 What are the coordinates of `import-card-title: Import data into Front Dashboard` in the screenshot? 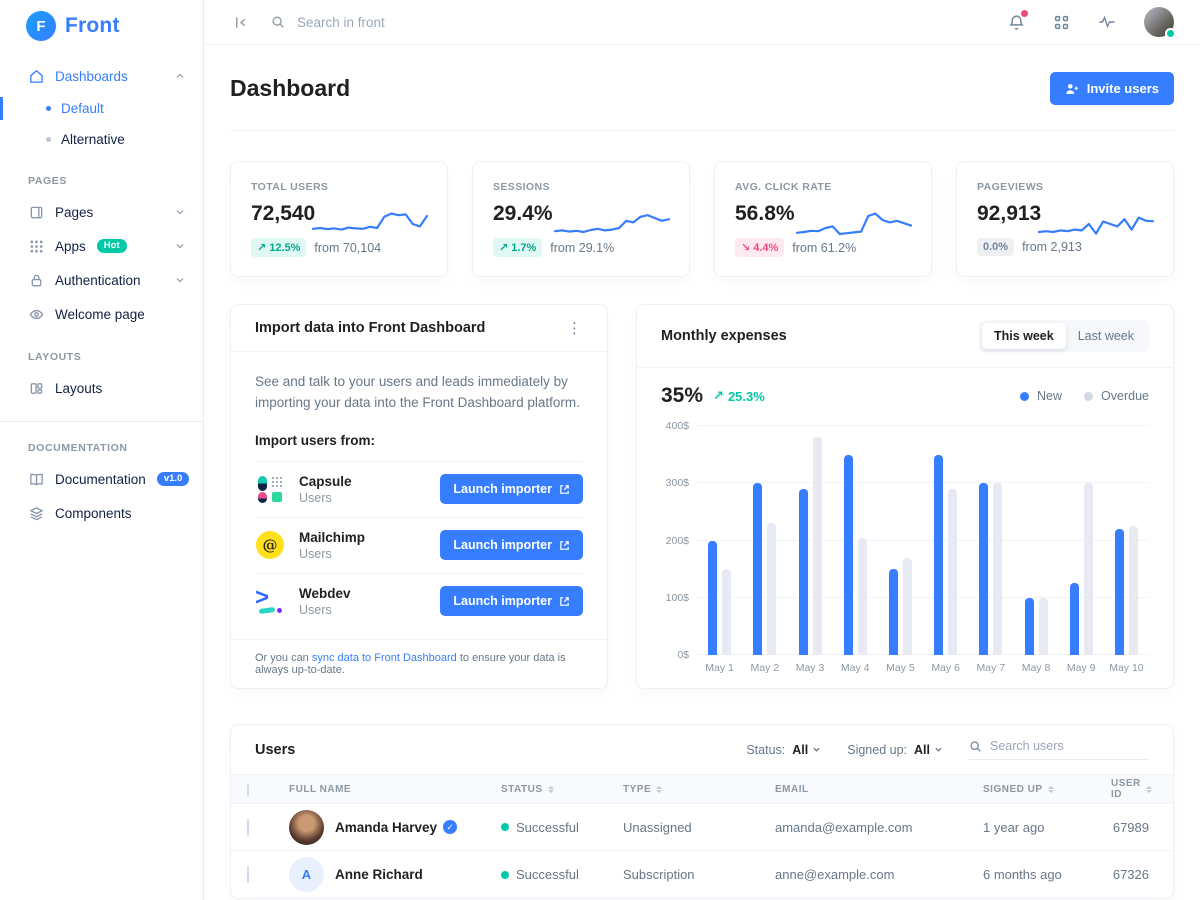 It's located at (370, 328).